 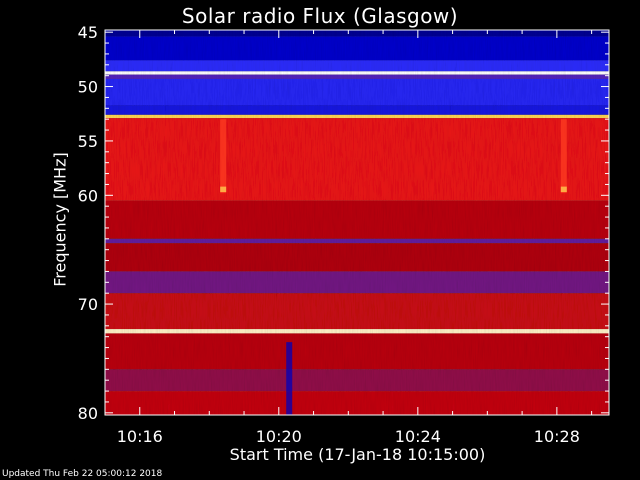 I want to click on chart-title: Solar radio Flux (Glasgow), so click(x=320, y=16).